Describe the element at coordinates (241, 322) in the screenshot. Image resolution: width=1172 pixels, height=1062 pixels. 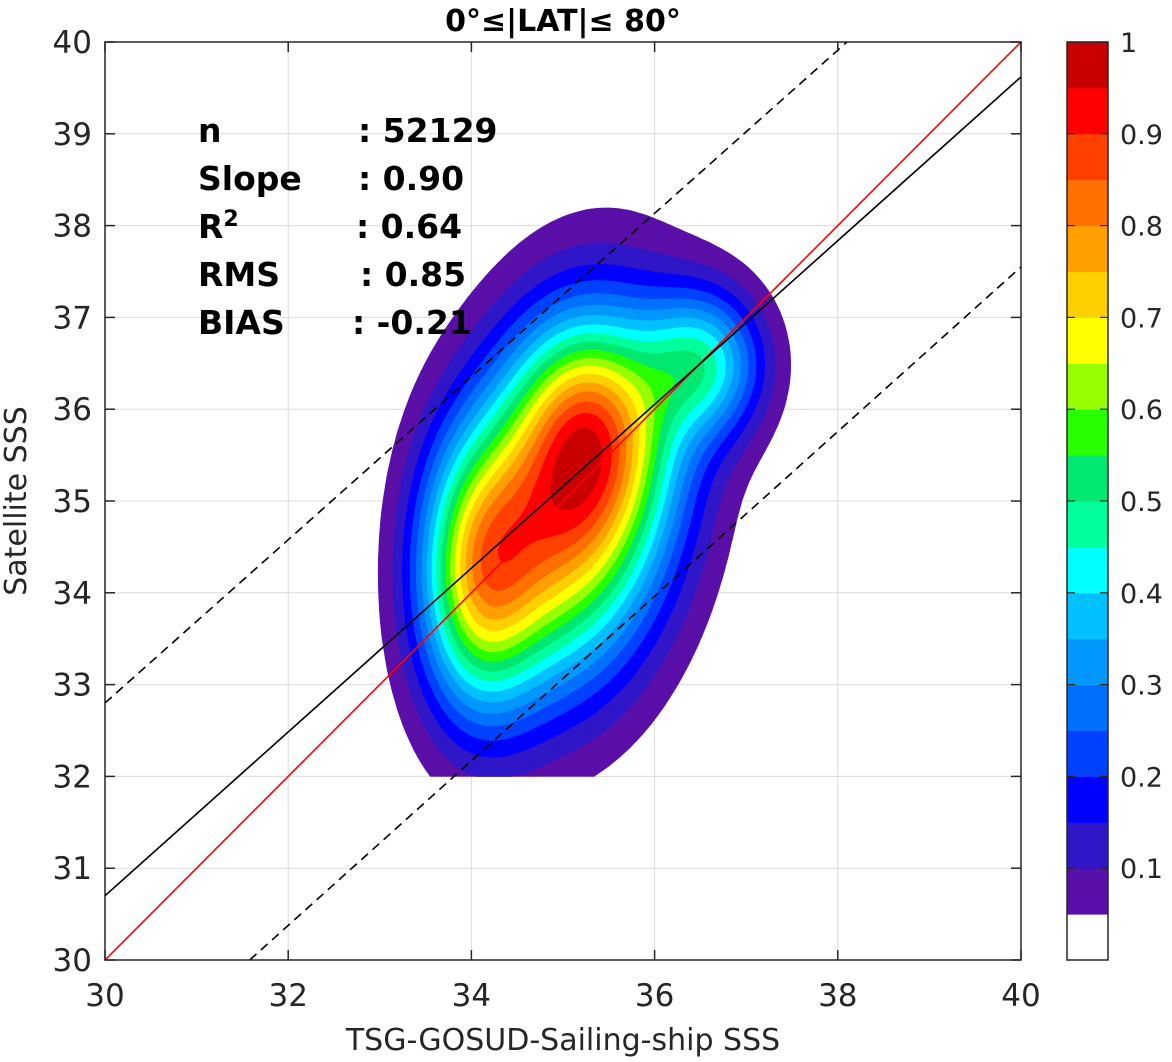
I see `stat-name: BIAS` at that location.